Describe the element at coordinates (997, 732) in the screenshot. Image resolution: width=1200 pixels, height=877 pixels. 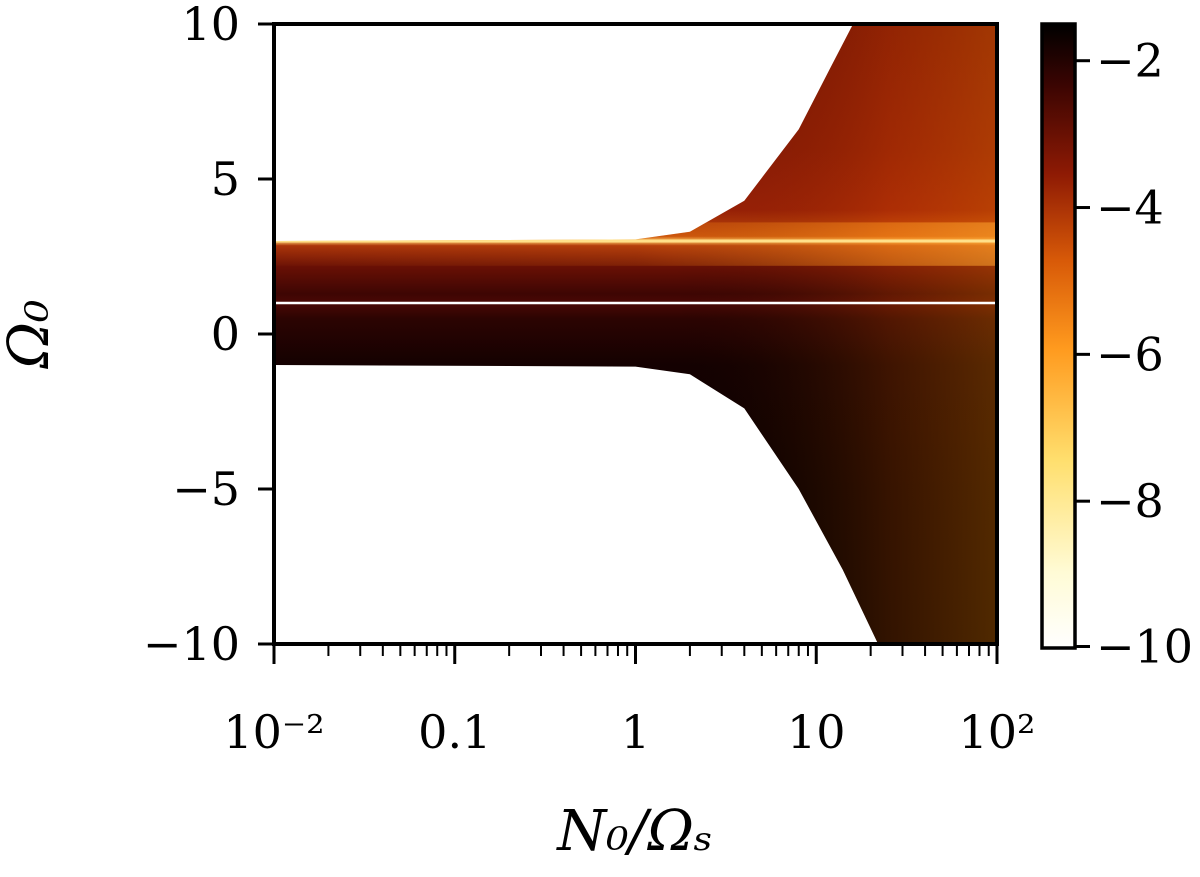
I see `x-tick-label: 10²` at that location.